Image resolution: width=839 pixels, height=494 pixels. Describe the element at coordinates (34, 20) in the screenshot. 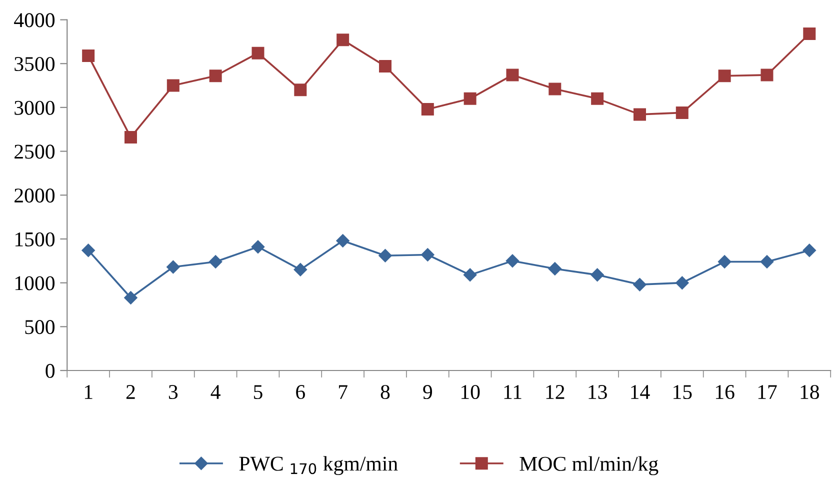

I see `y-tick-label: 4000` at that location.